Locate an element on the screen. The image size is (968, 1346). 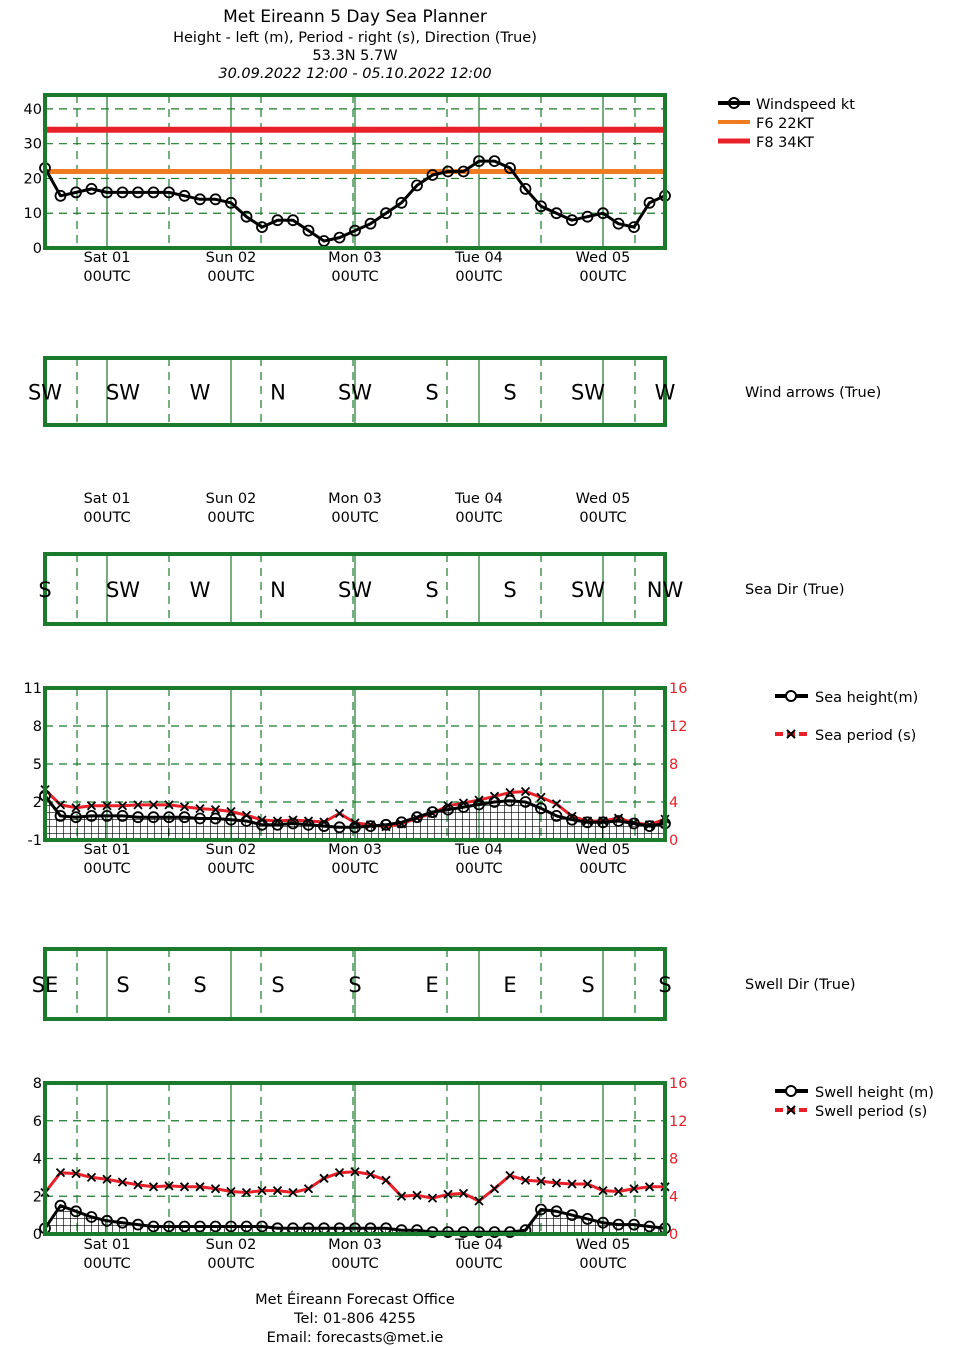
sea-frame is located at coordinates (355, 764).